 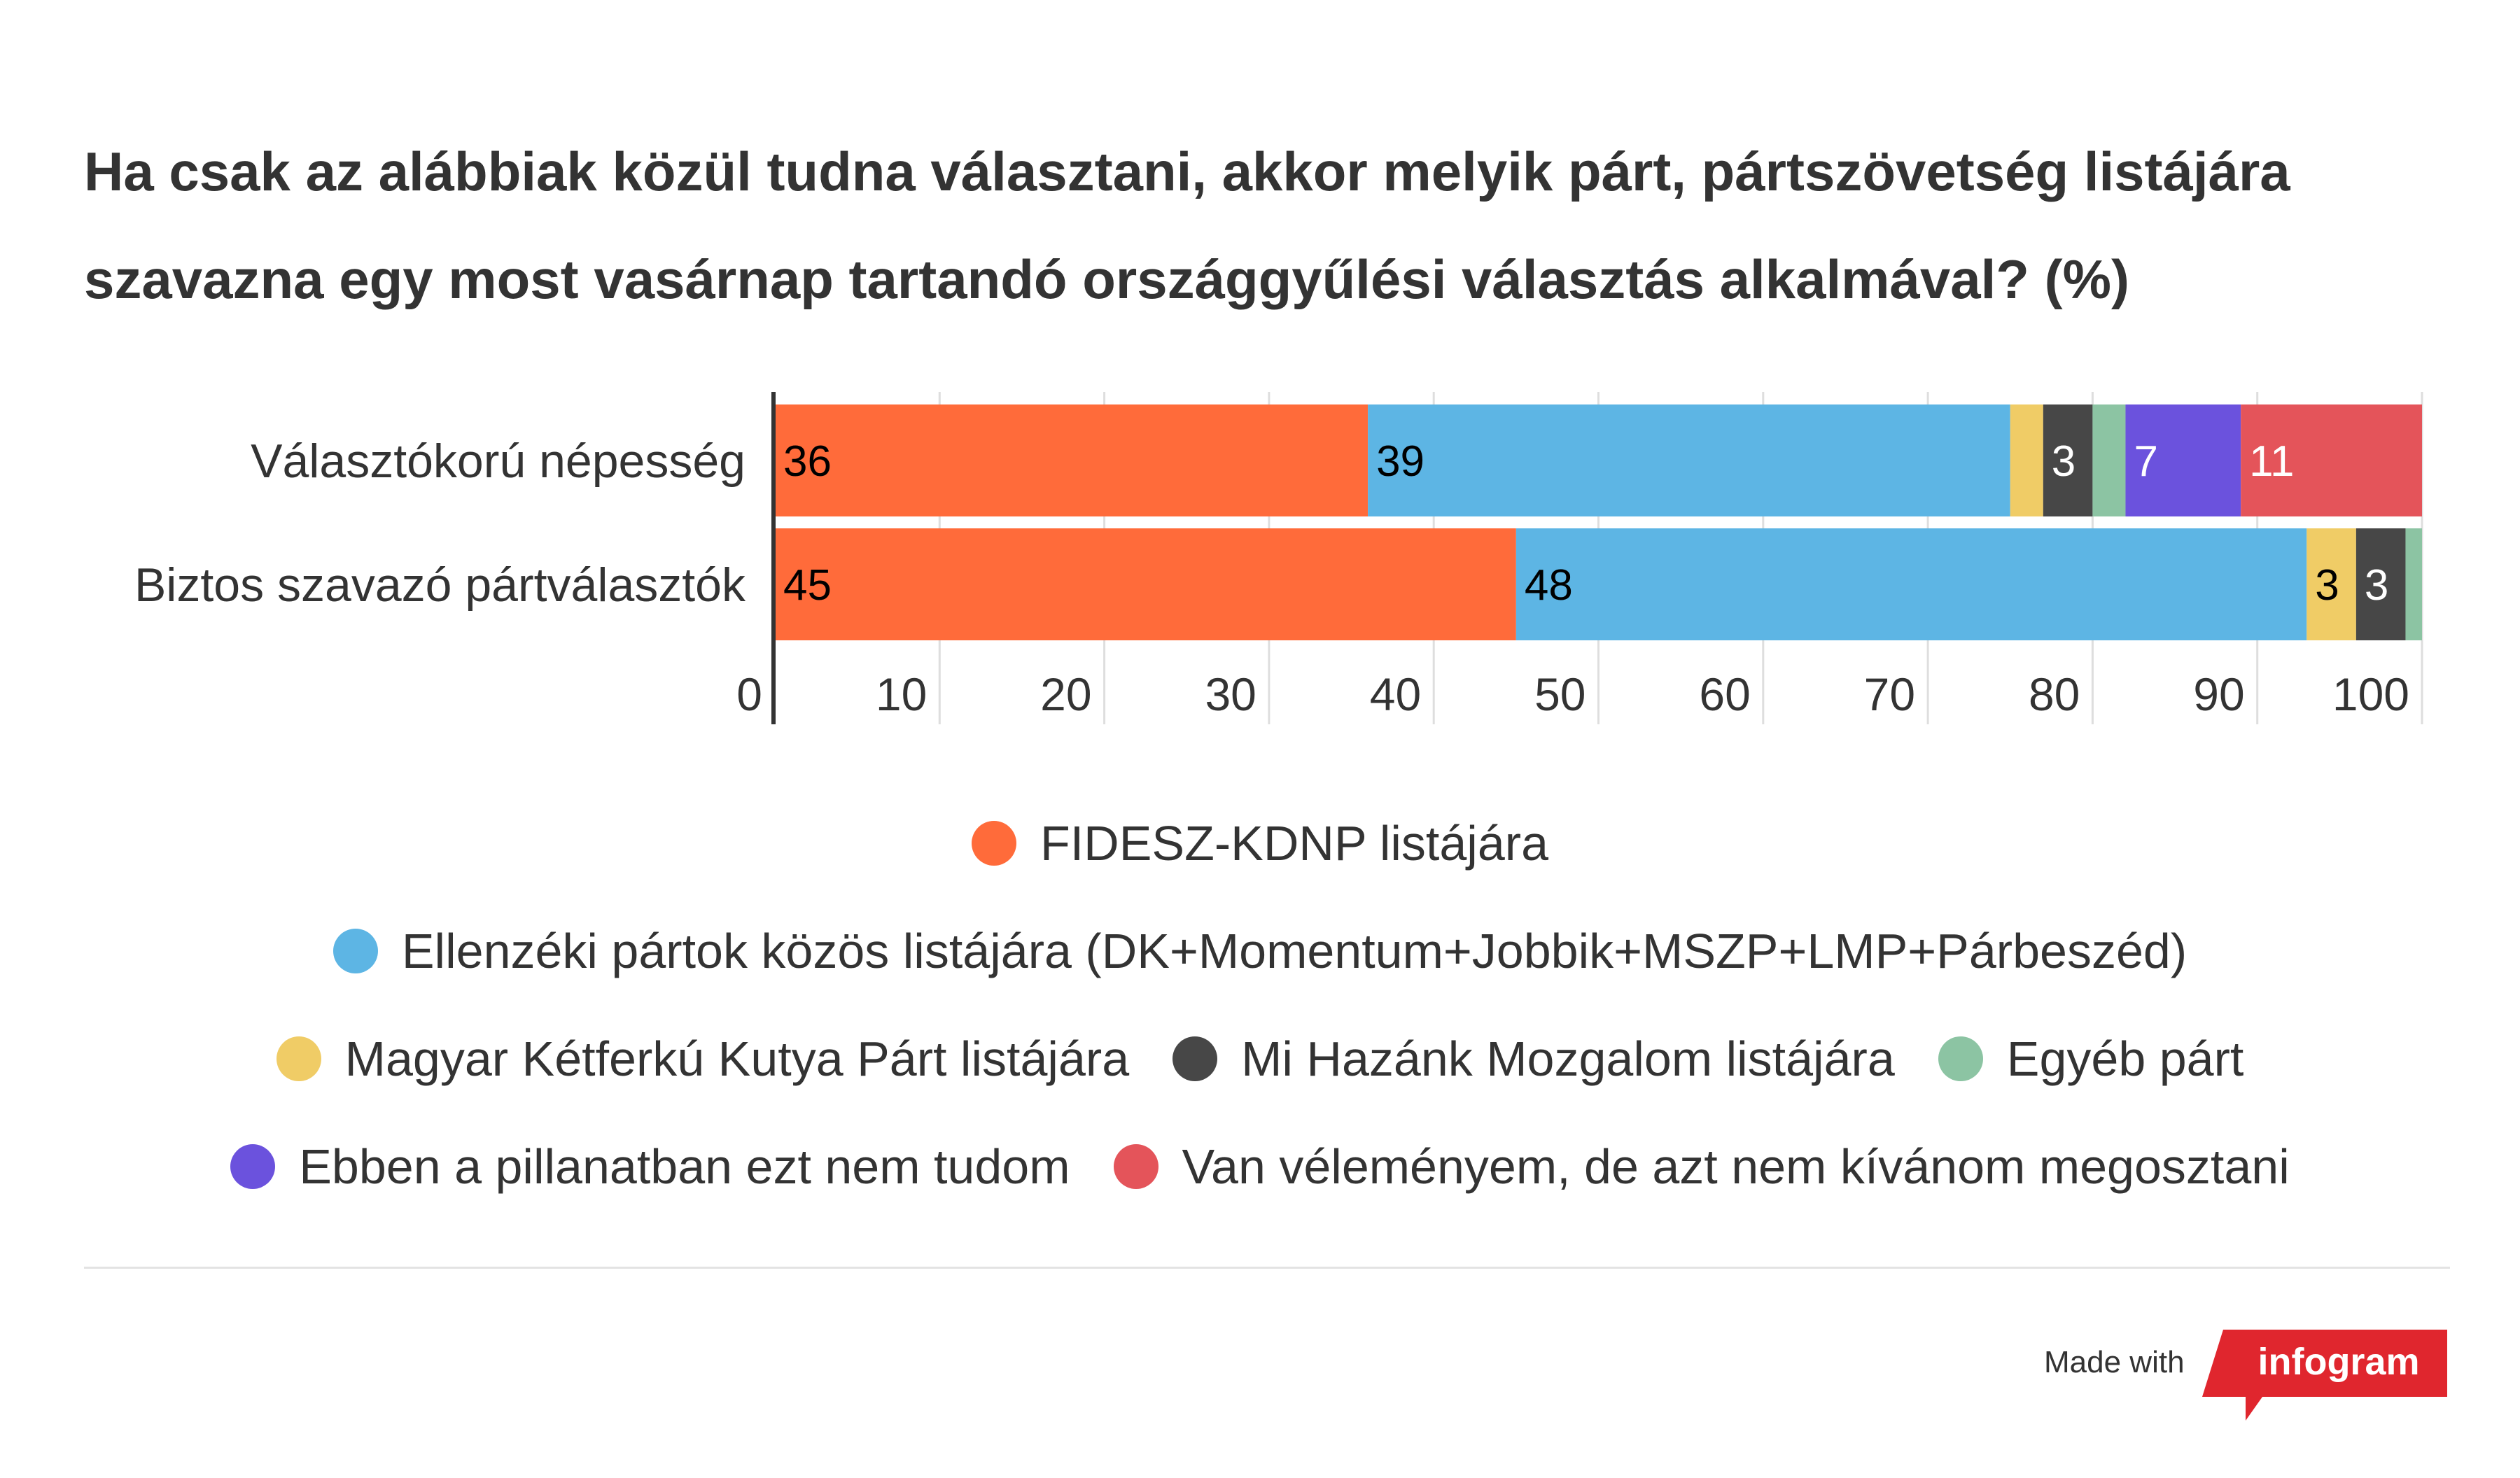 I want to click on x-tick-label: 90, so click(x=2218, y=694).